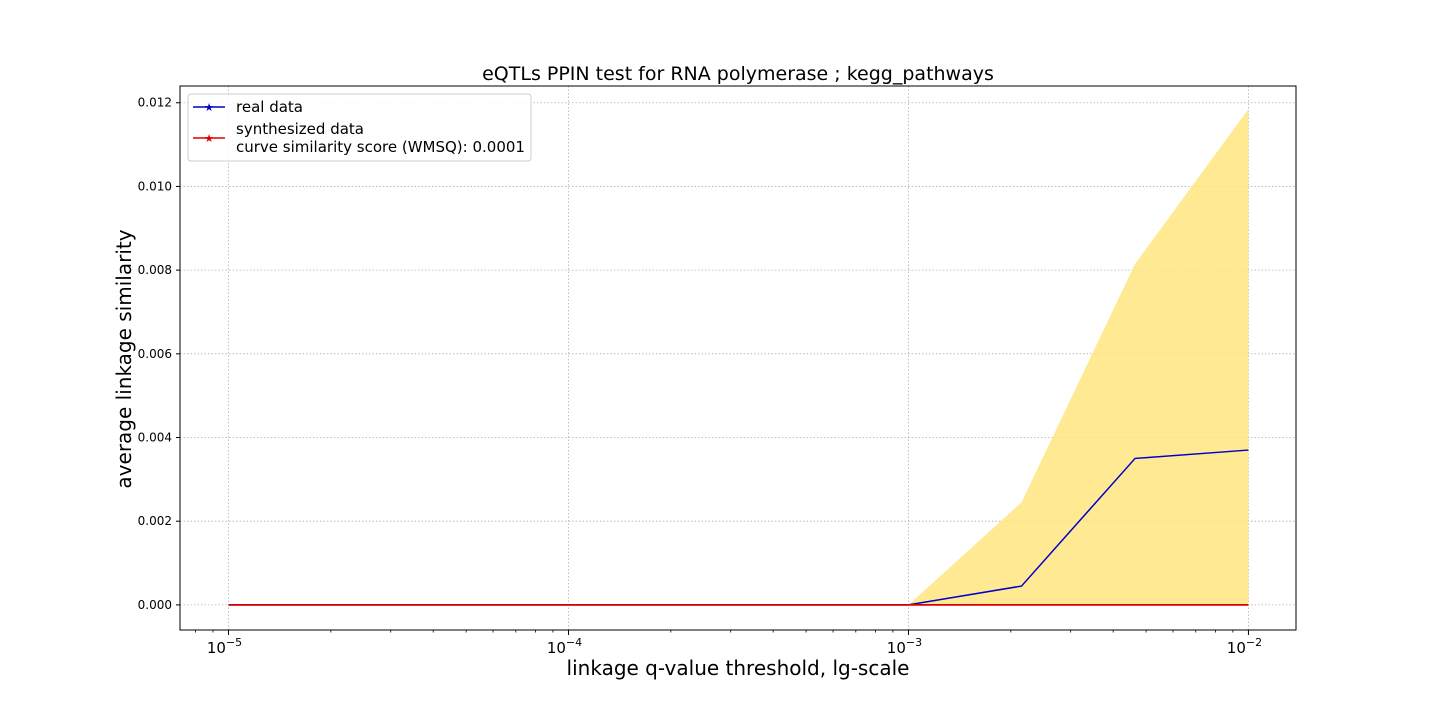 The height and width of the screenshot is (720, 1440). Describe the element at coordinates (155, 186) in the screenshot. I see `y-tick-label: 0.010` at that location.